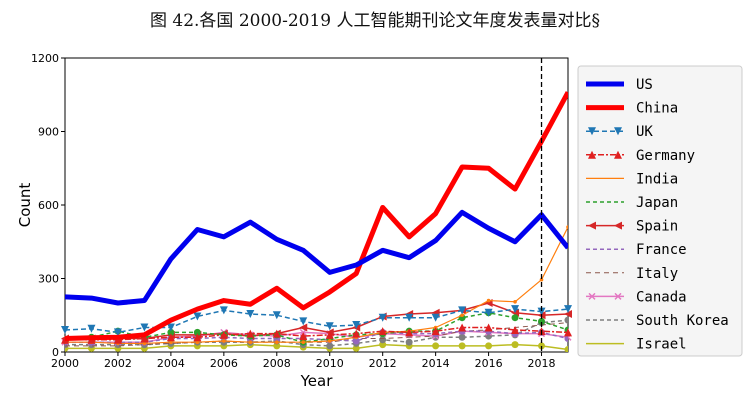 The image size is (750, 414). What do you see at coordinates (618, 225) in the screenshot?
I see `legend-marker-spain` at bounding box center [618, 225].